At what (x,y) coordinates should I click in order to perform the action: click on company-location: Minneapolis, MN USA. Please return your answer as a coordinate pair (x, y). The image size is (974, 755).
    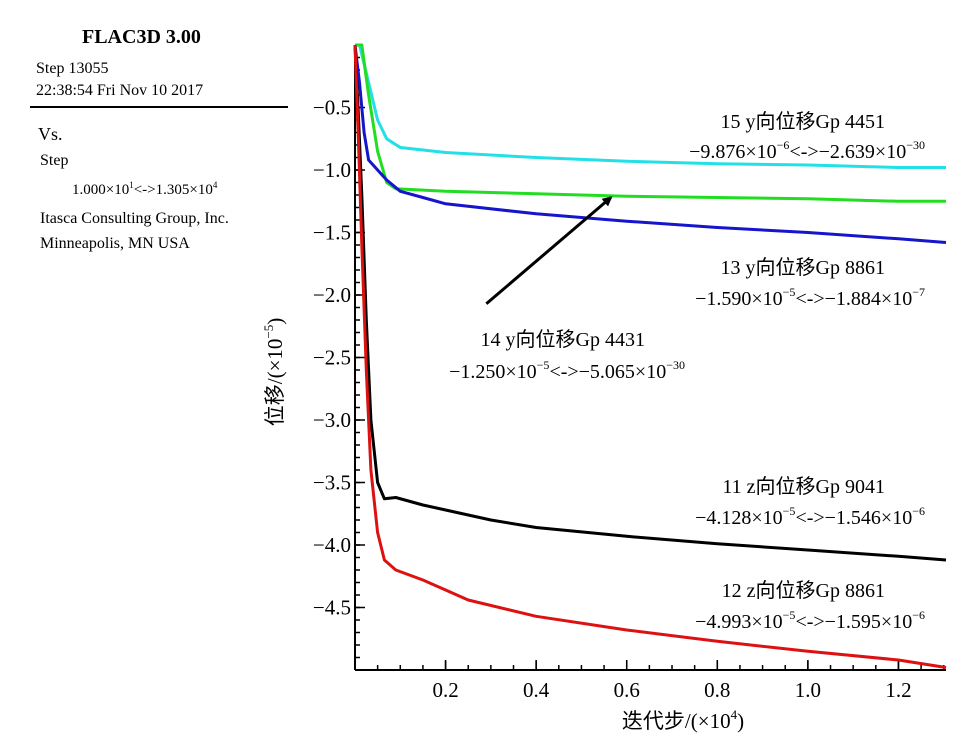
    Looking at the image, I should click on (115, 243).